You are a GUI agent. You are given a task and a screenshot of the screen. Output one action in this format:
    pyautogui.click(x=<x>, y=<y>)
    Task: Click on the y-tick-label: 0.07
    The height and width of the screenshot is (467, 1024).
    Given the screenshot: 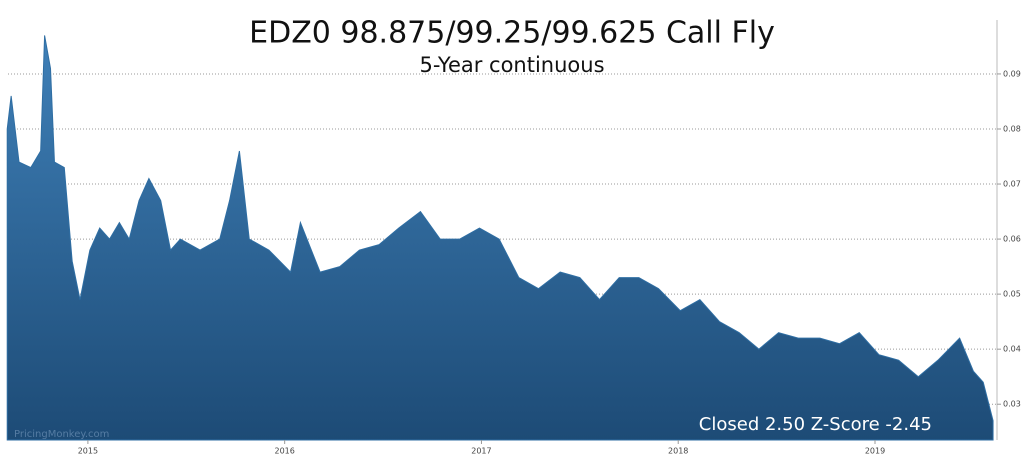 What is the action you would take?
    pyautogui.click(x=1012, y=184)
    